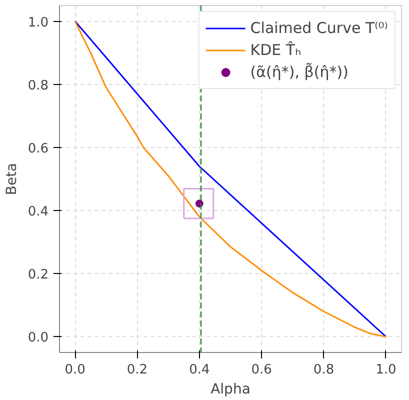 This screenshot has width=409, height=400. Describe the element at coordinates (386, 370) in the screenshot. I see `x-tick-label: 1.0` at that location.